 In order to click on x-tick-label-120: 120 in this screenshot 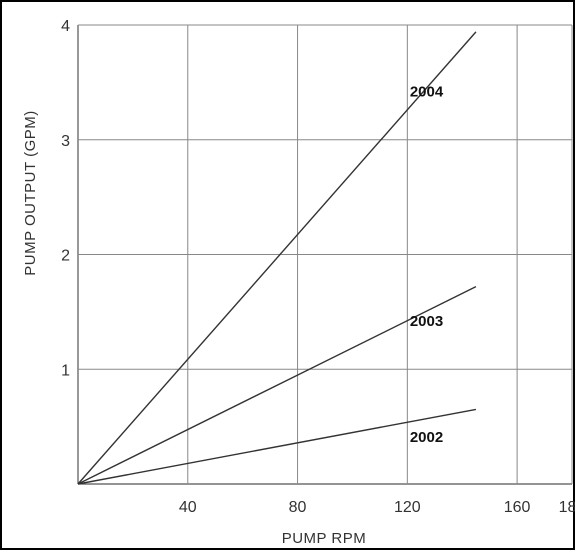, I will do `click(407, 507)`.